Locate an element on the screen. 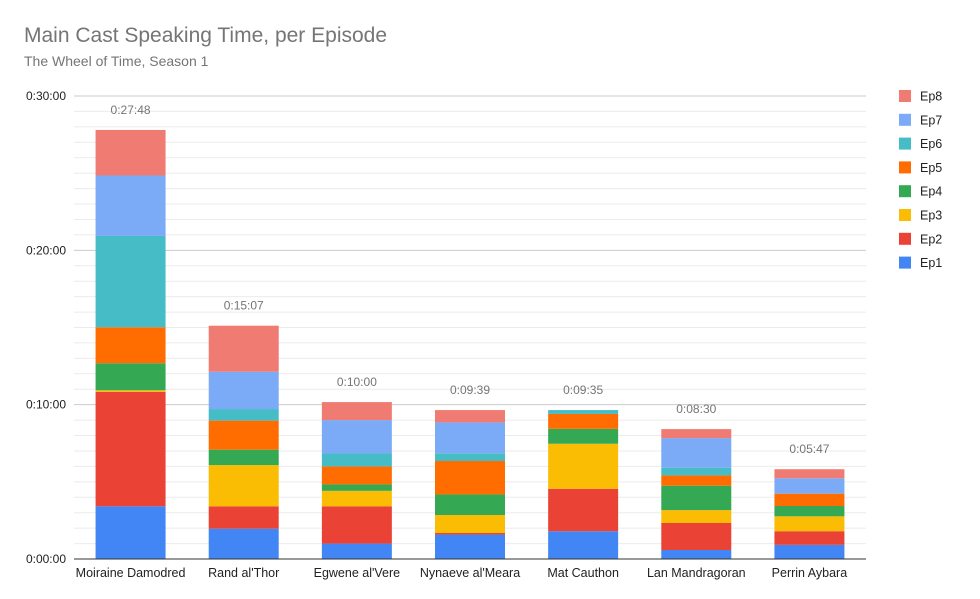  chart-title: Main Cast Speaking Time, per Episode is located at coordinates (205, 35).